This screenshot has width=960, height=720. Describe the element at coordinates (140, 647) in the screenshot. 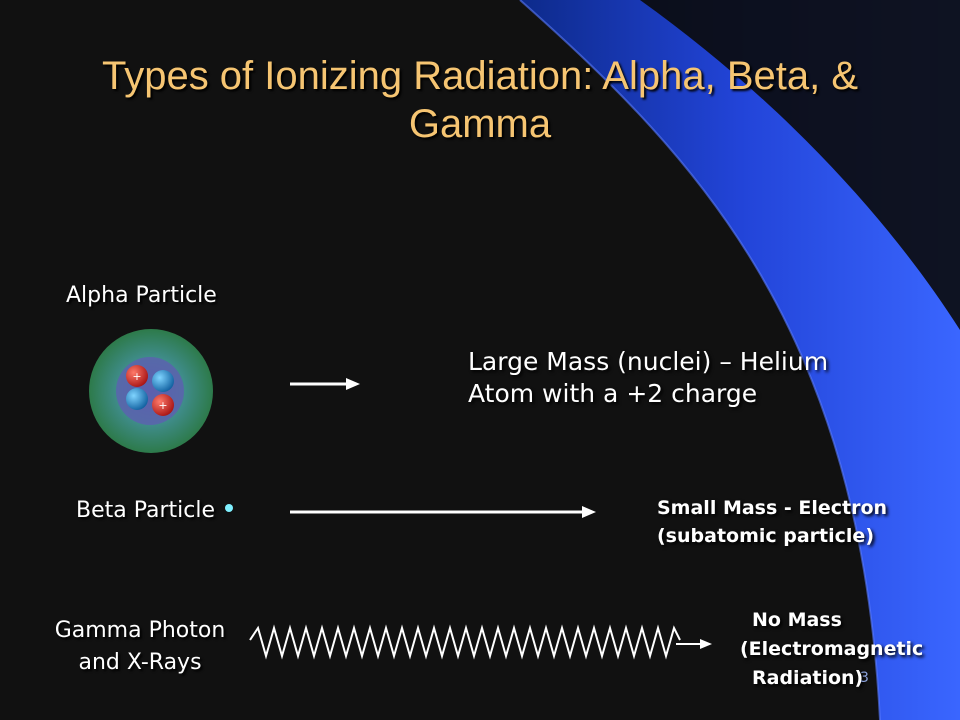

I see `gamma-label: Gamma Photon and X-Rays` at that location.